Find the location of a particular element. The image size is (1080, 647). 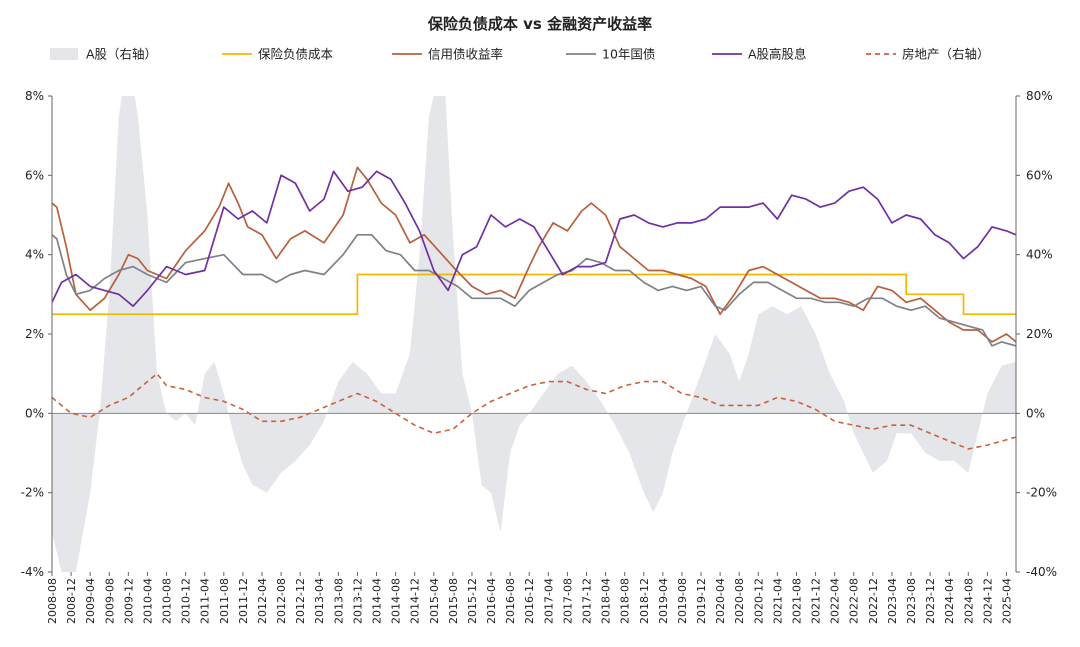

x-tick-label: 2021-04 is located at coordinates (777, 601).